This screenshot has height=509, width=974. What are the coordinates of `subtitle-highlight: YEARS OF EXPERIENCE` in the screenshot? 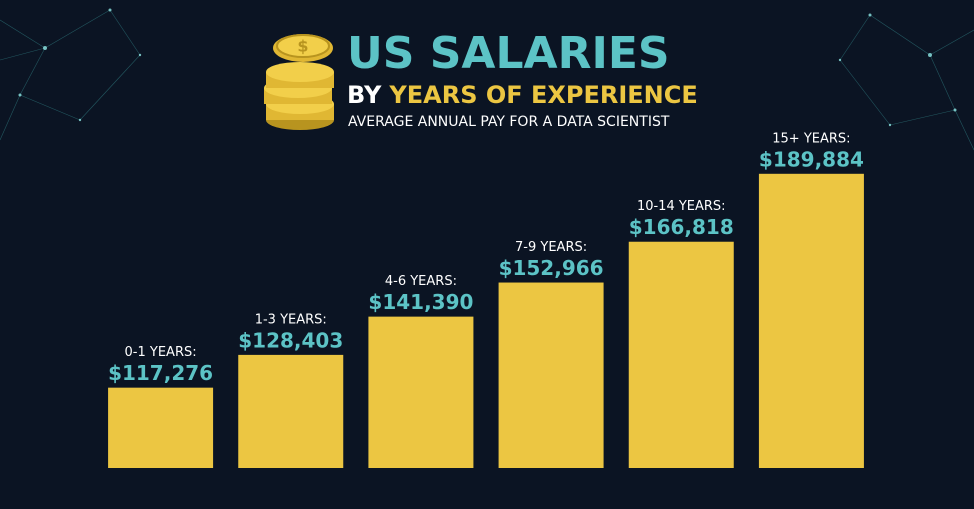 It's located at (542, 95).